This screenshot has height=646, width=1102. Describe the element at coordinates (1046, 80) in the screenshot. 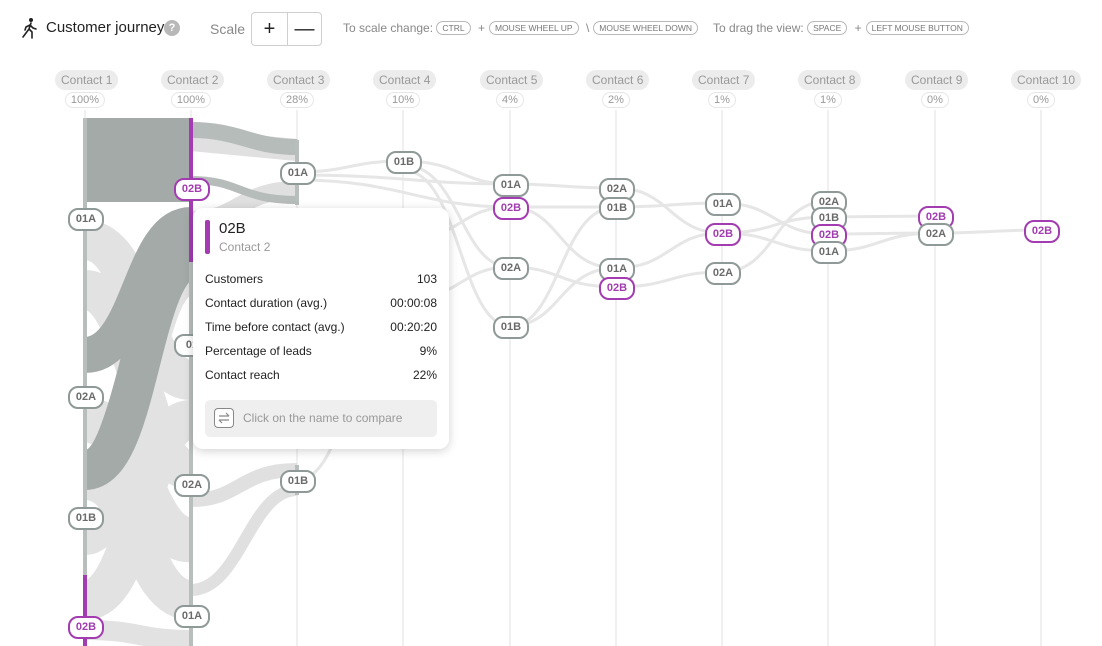

I see `column-name: Contact 10` at that location.